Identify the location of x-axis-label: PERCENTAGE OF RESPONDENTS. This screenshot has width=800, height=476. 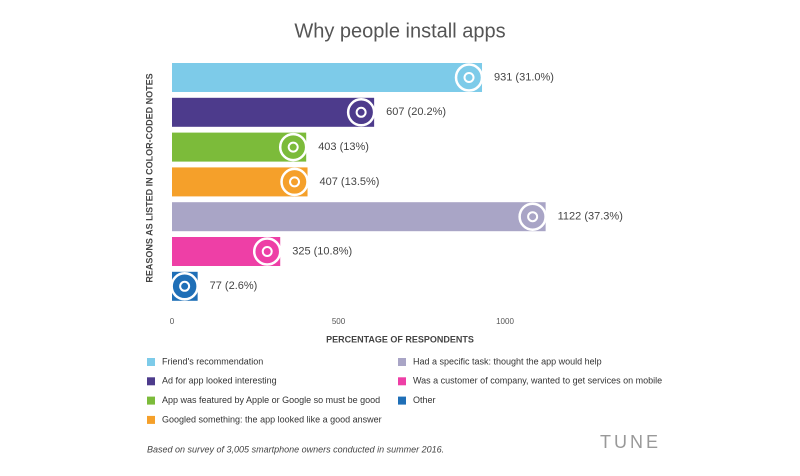
(400, 339).